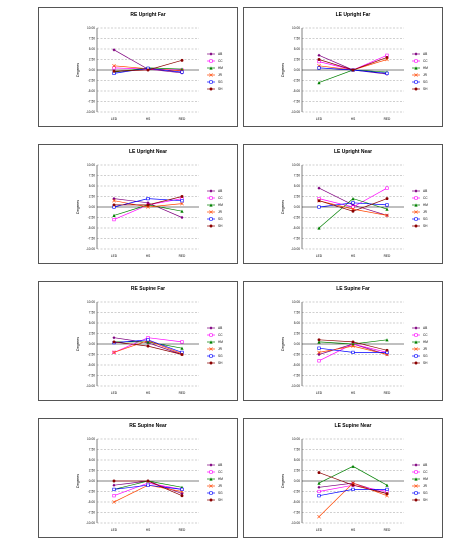 This screenshot has width=474, height=557. What do you see at coordinates (297, 460) in the screenshot?
I see `y-tick-label: 5.00` at bounding box center [297, 460].